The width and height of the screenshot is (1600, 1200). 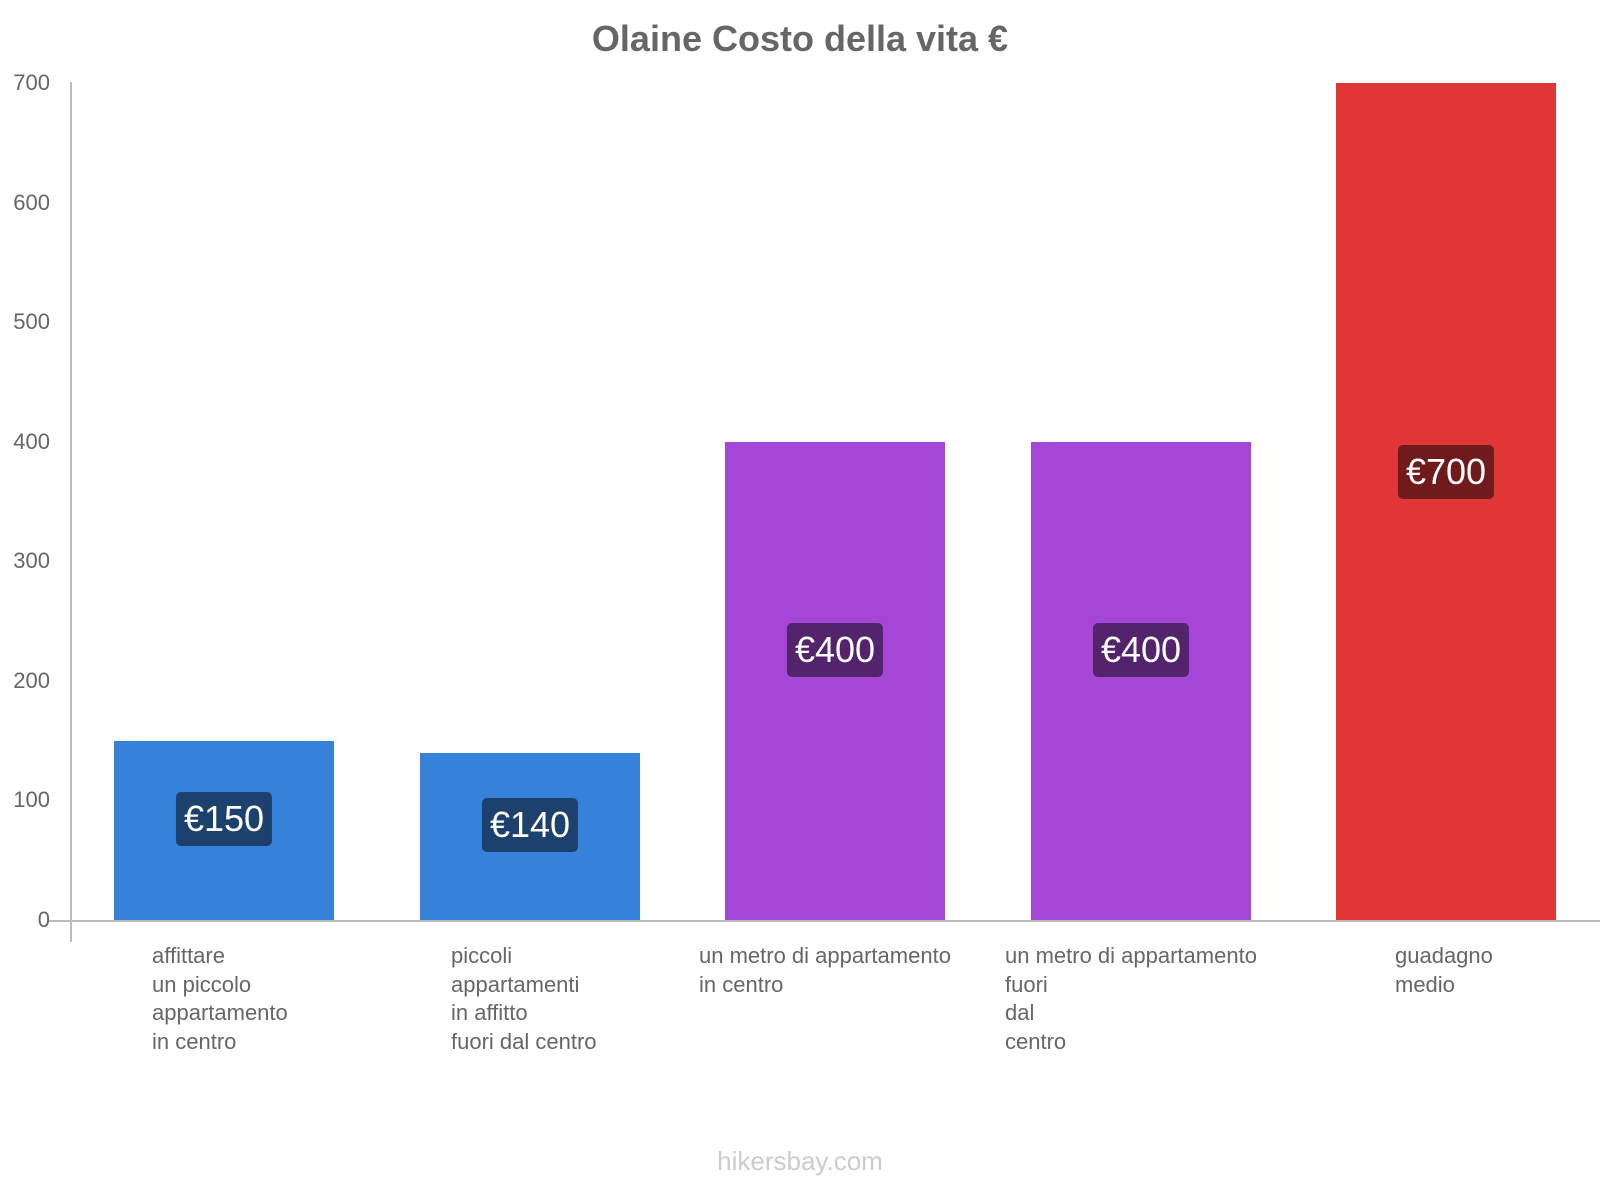 What do you see at coordinates (530, 825) in the screenshot?
I see `bar-value-label: €140` at bounding box center [530, 825].